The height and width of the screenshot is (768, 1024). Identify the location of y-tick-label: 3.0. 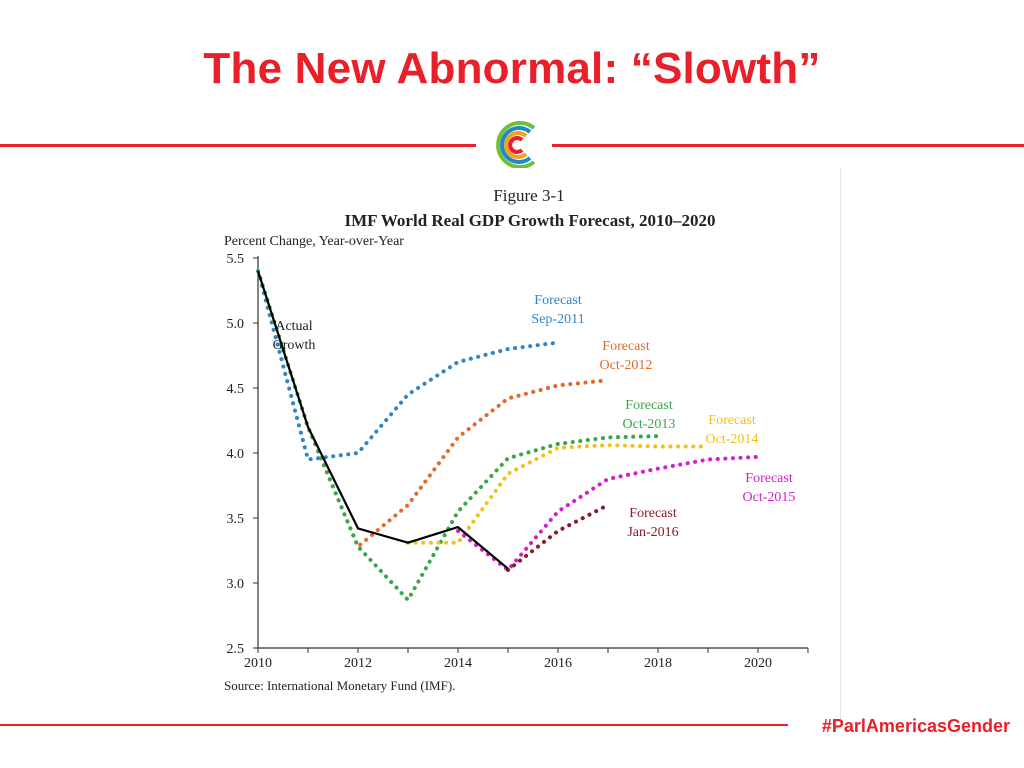
(236, 584).